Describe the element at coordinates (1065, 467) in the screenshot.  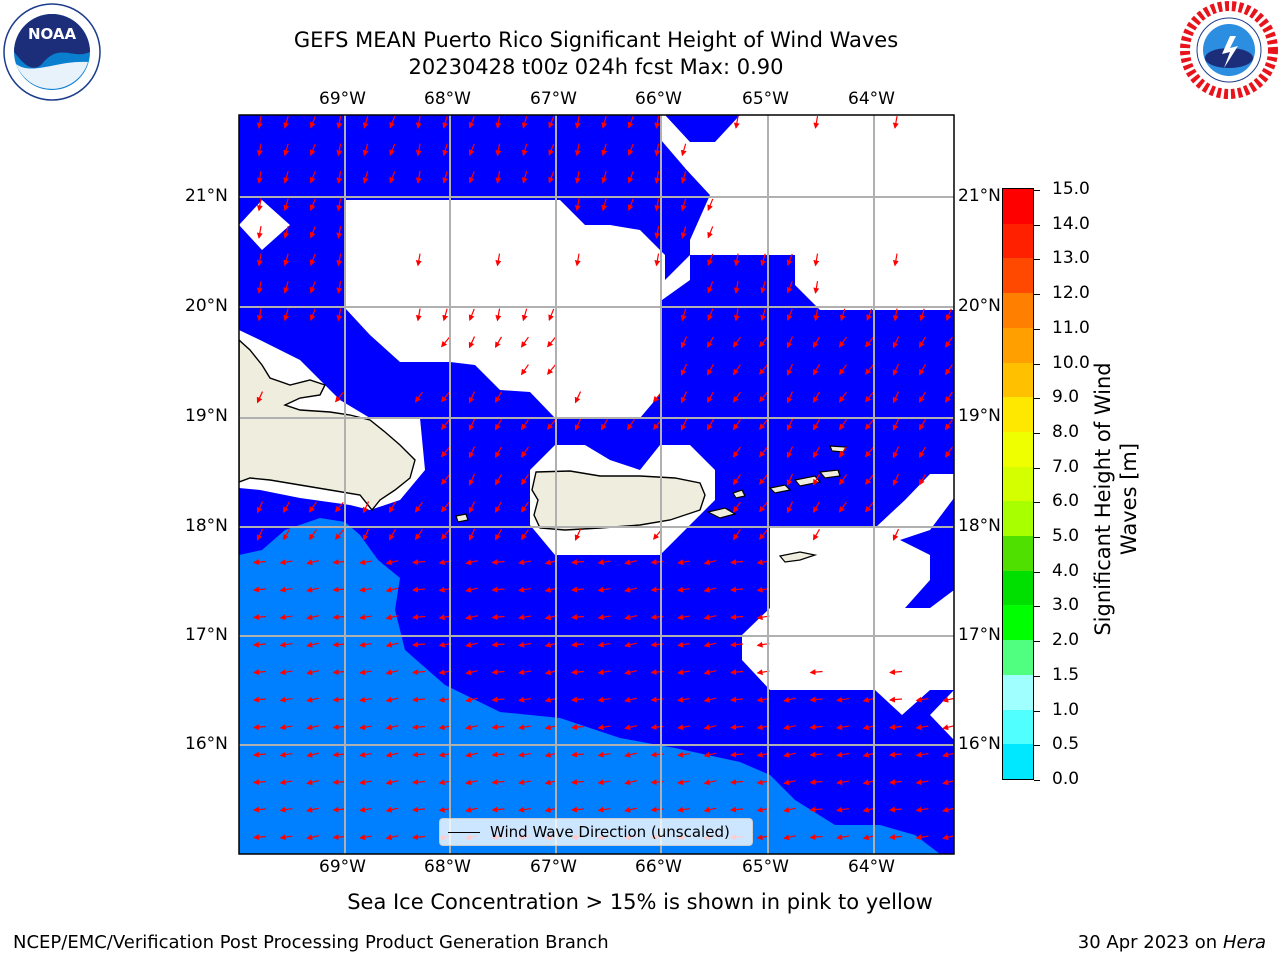
I see `colorbar-tick-label: 7.0` at that location.